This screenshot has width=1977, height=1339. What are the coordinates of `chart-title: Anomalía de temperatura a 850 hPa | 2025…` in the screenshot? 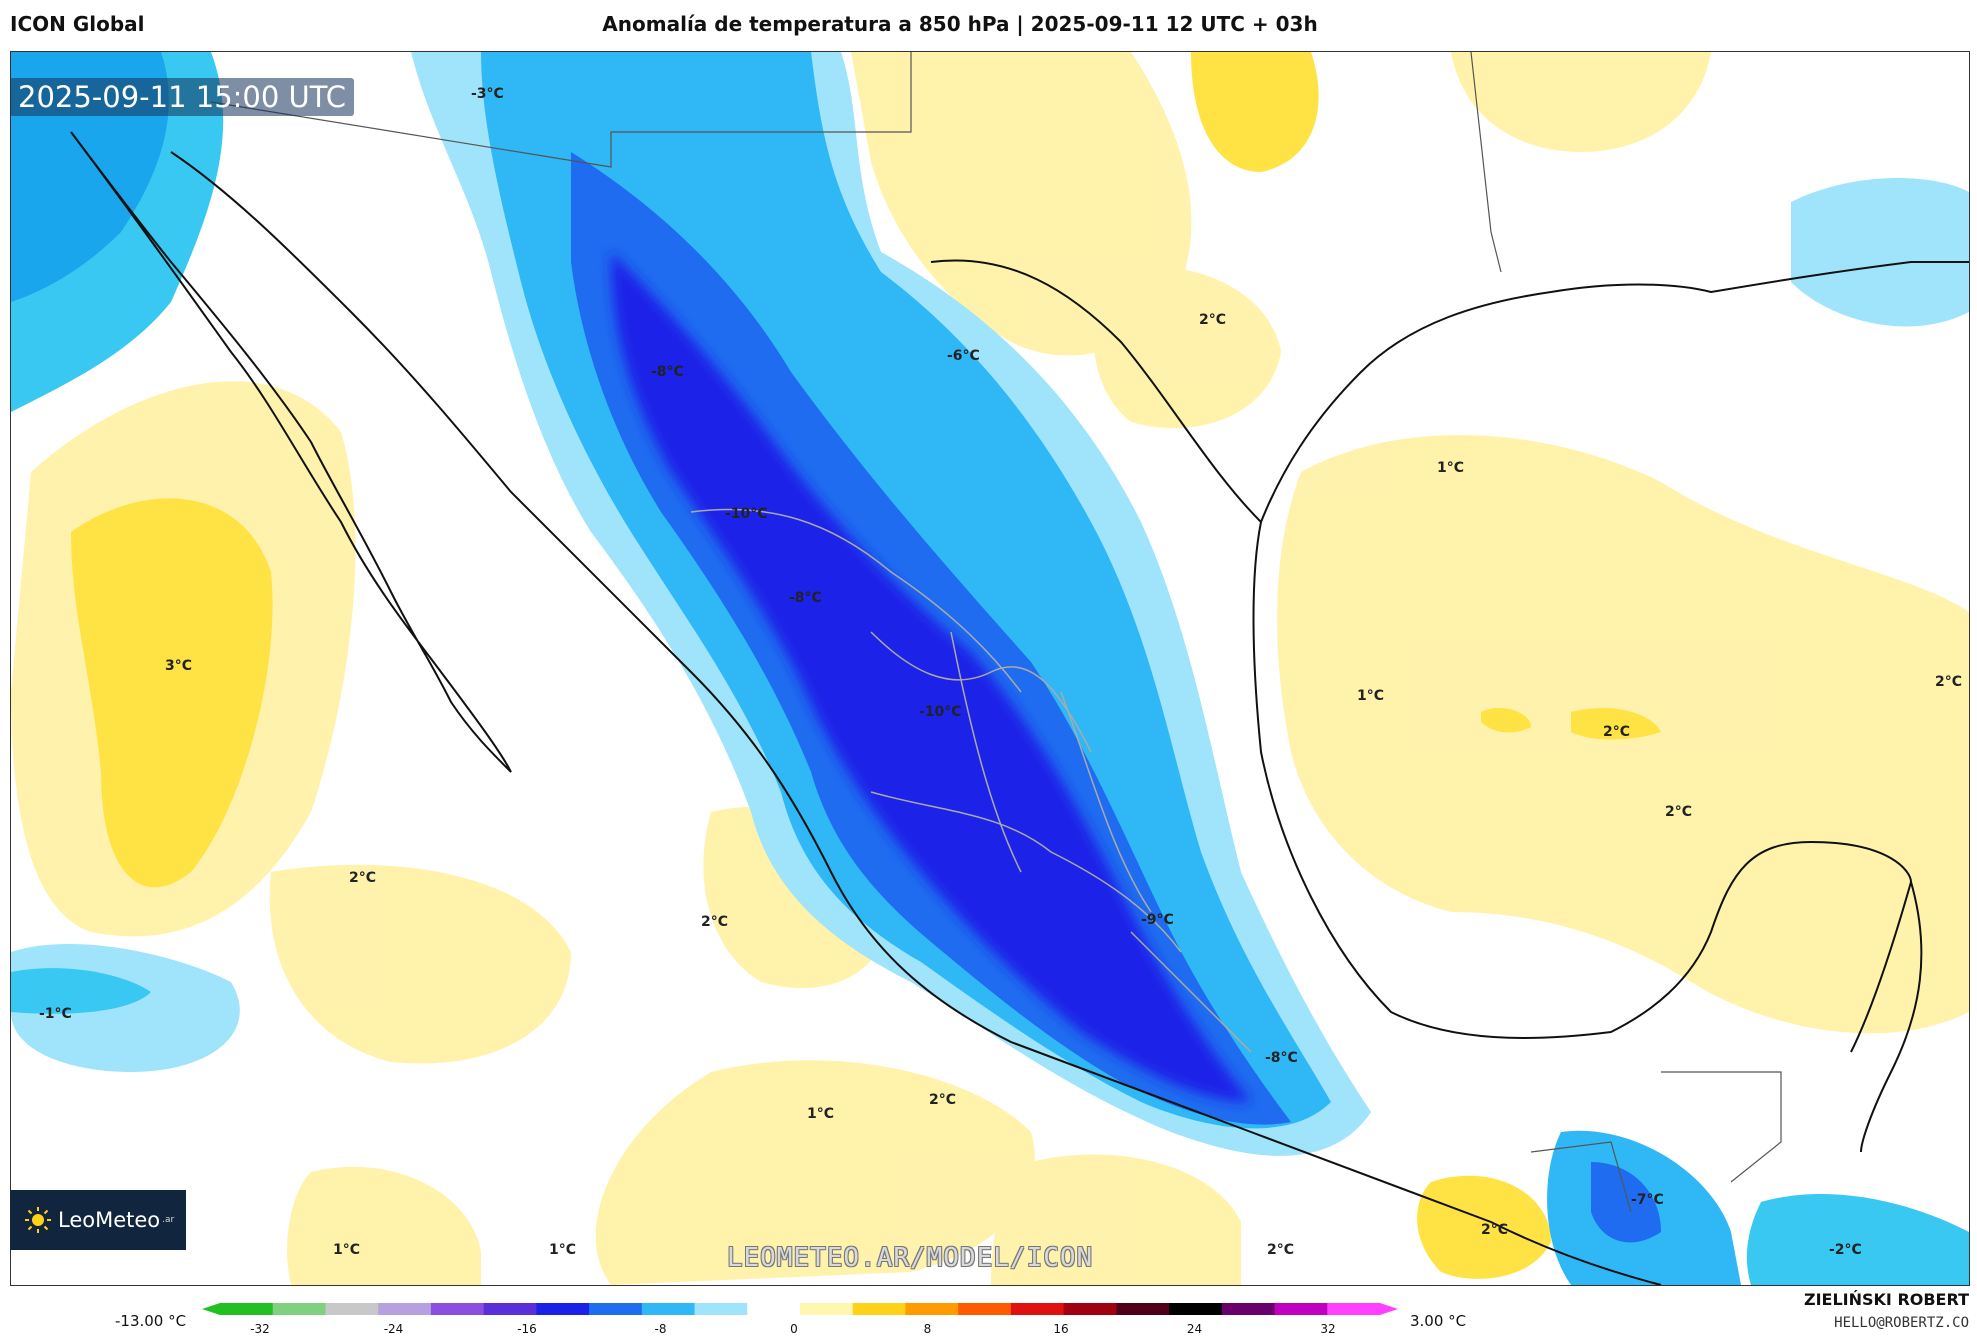 It's located at (960, 24).